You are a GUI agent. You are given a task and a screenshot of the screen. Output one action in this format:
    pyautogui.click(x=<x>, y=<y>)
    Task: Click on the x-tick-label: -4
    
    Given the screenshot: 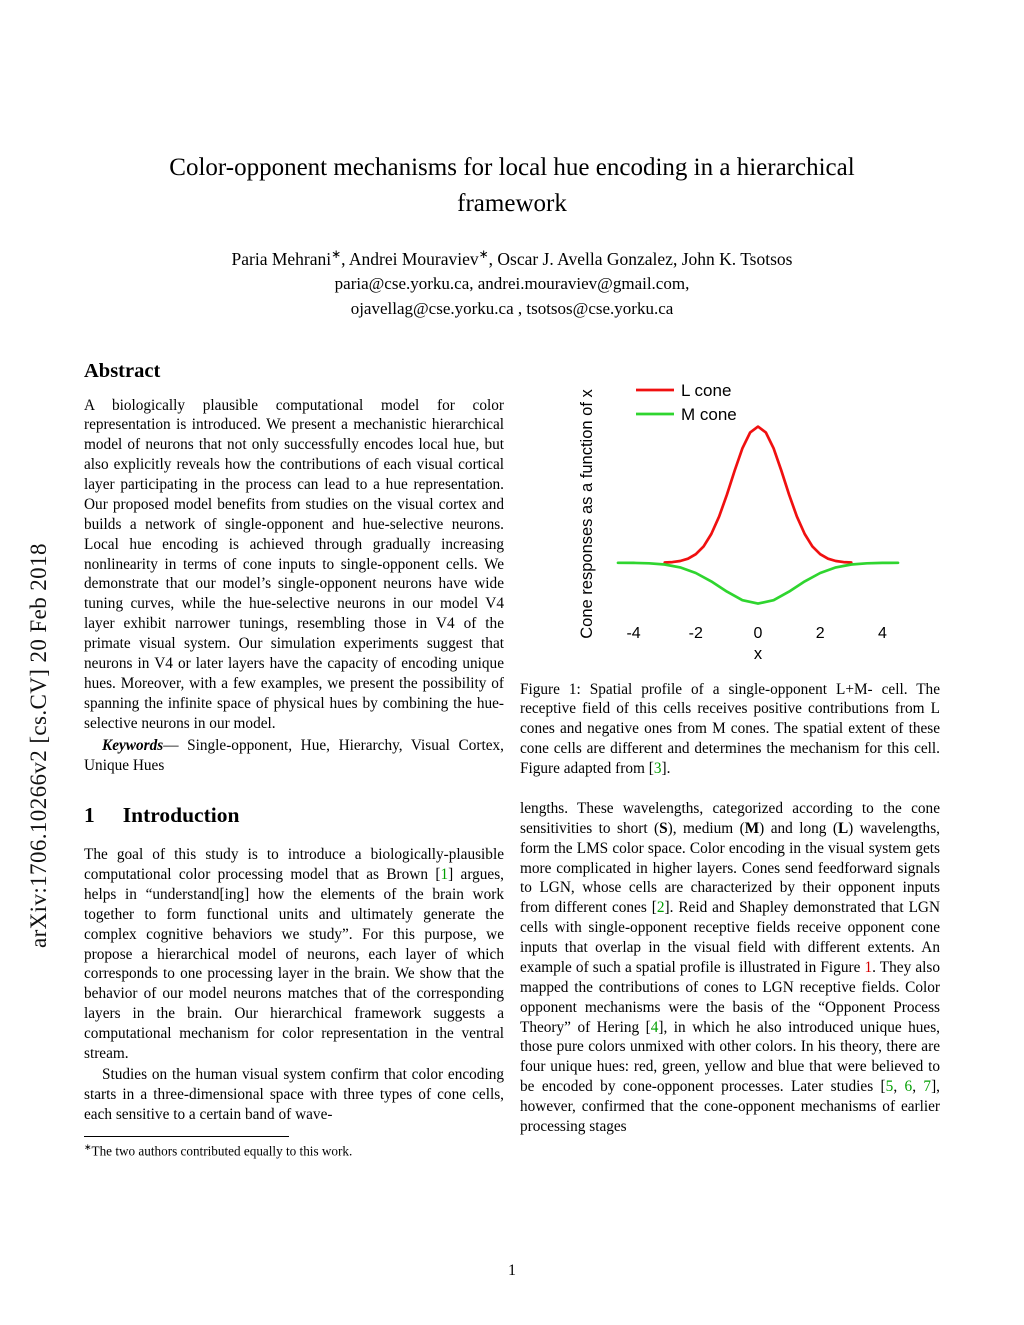 What is the action you would take?
    pyautogui.click(x=633, y=633)
    